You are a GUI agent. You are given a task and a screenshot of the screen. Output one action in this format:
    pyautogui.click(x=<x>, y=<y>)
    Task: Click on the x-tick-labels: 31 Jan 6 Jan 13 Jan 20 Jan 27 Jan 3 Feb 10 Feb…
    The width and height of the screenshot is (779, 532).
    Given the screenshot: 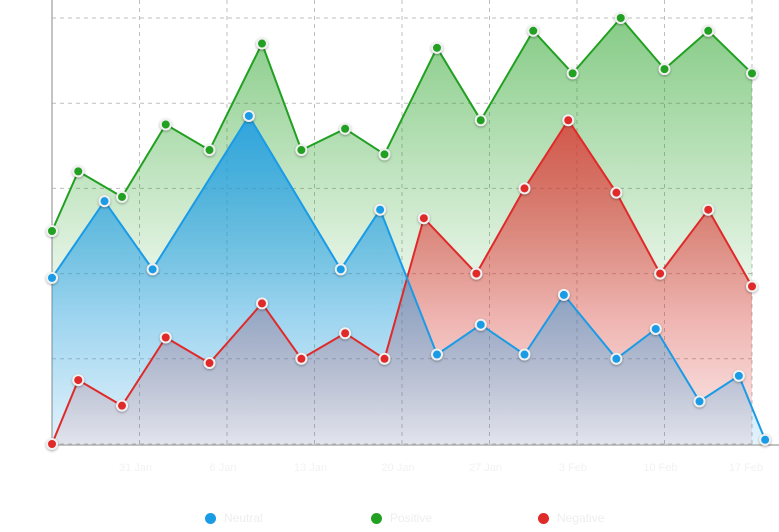 What is the action you would take?
    pyautogui.click(x=441, y=468)
    